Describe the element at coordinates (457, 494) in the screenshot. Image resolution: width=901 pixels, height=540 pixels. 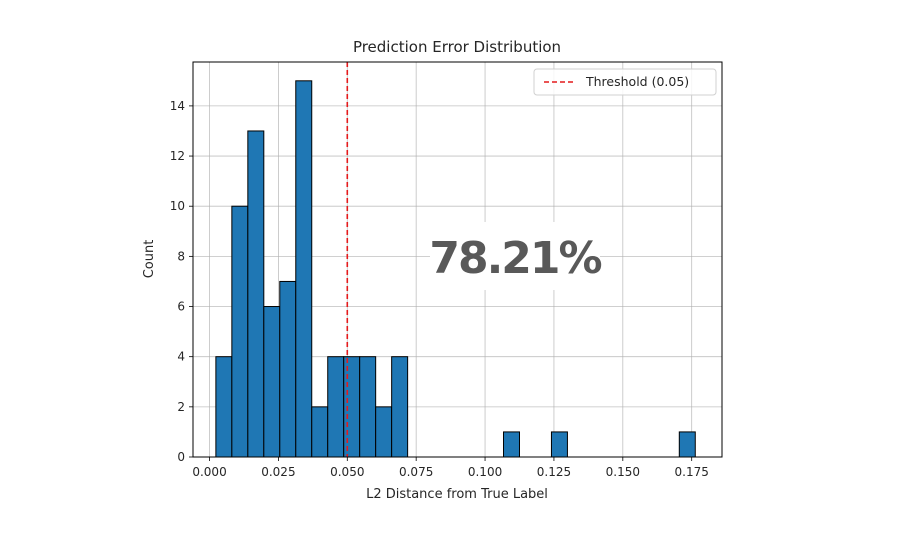
I see `x-axis-label: L2 Distance from True Label` at that location.